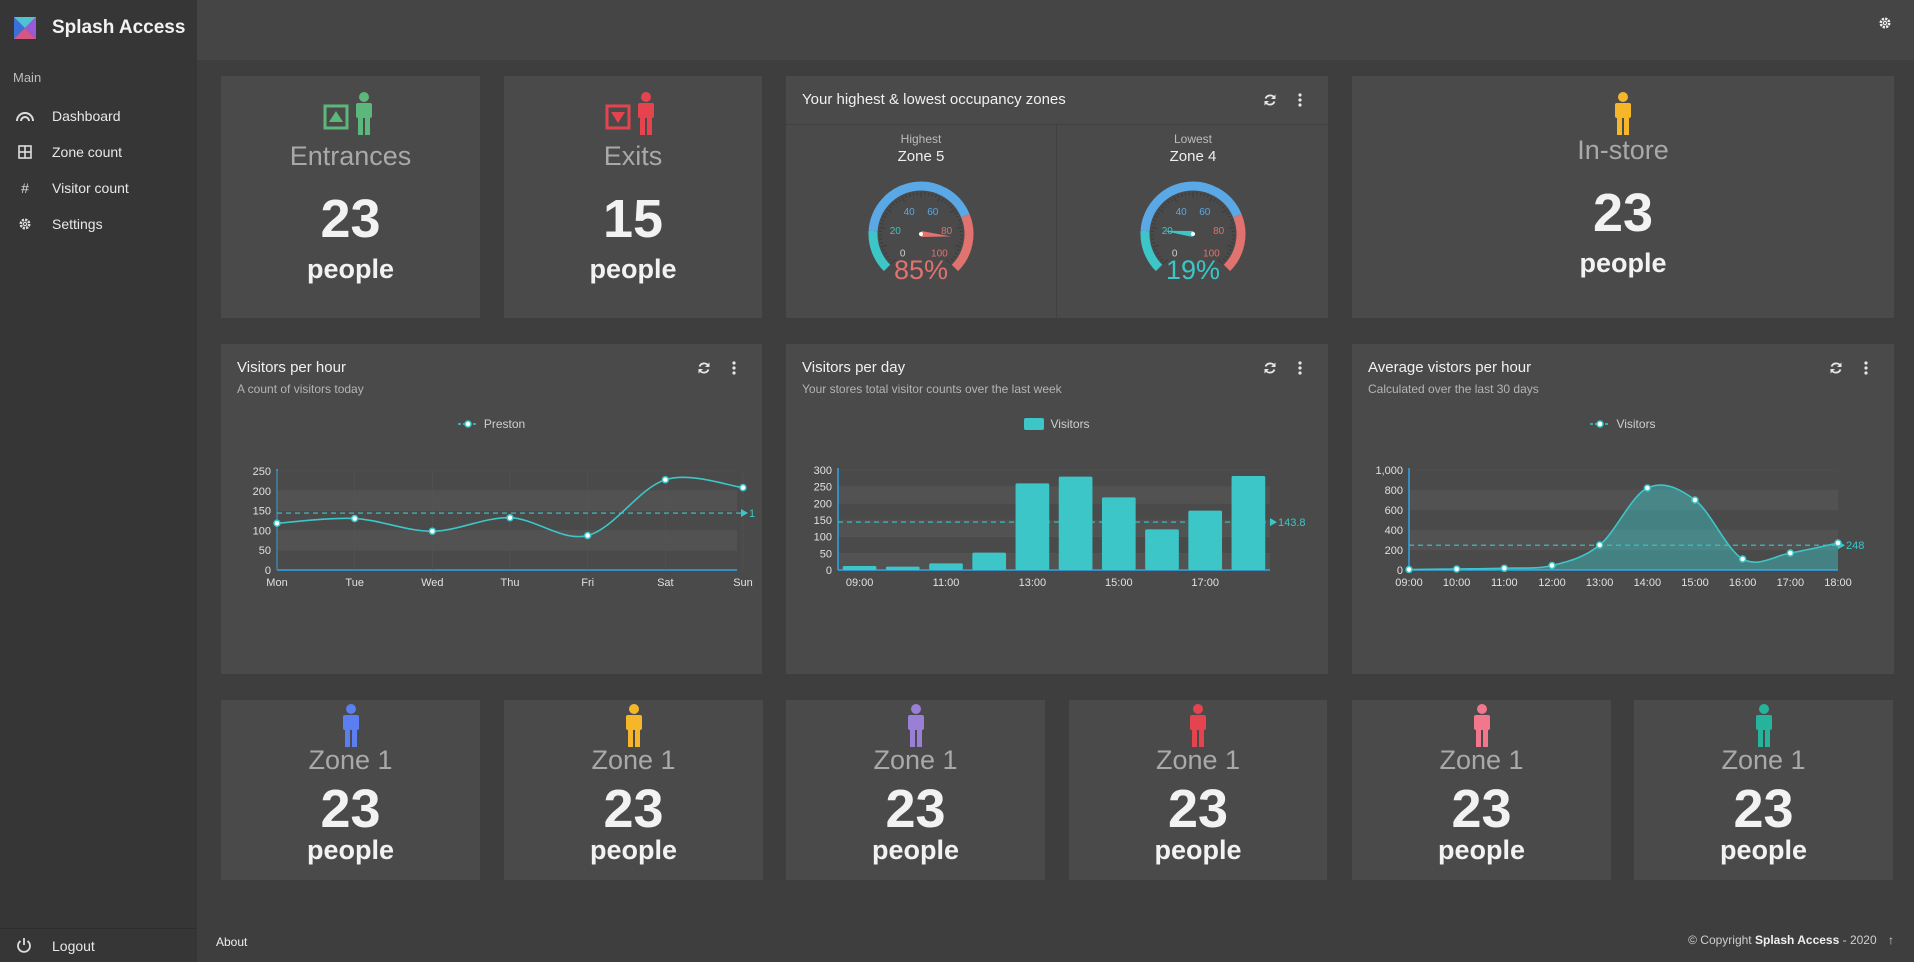 Image resolution: width=1914 pixels, height=962 pixels. Describe the element at coordinates (350, 269) in the screenshot. I see `entrances-unit: people` at that location.